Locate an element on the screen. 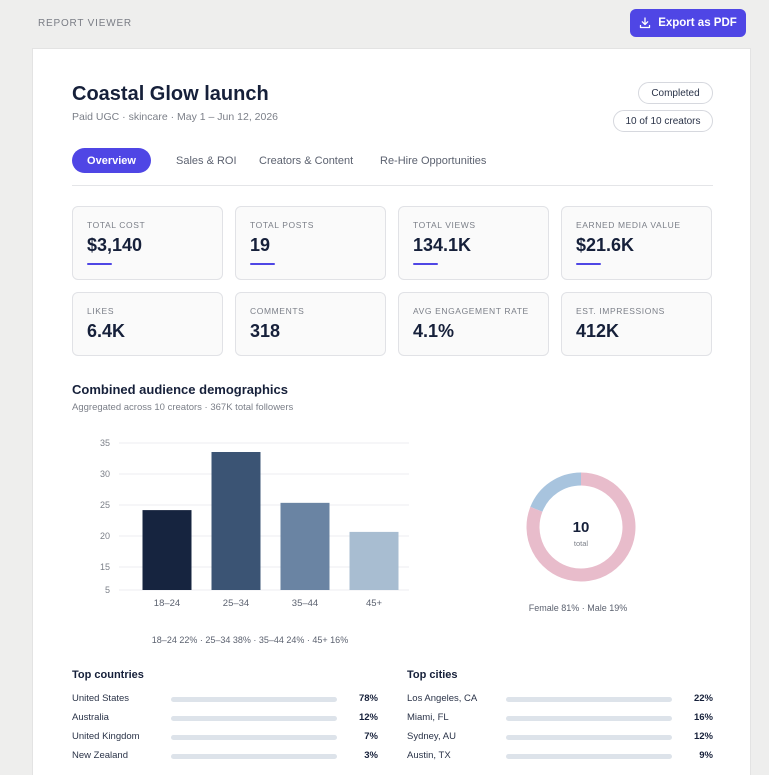 The image size is (769, 775). country-row: United States 78% is located at coordinates (225, 699).